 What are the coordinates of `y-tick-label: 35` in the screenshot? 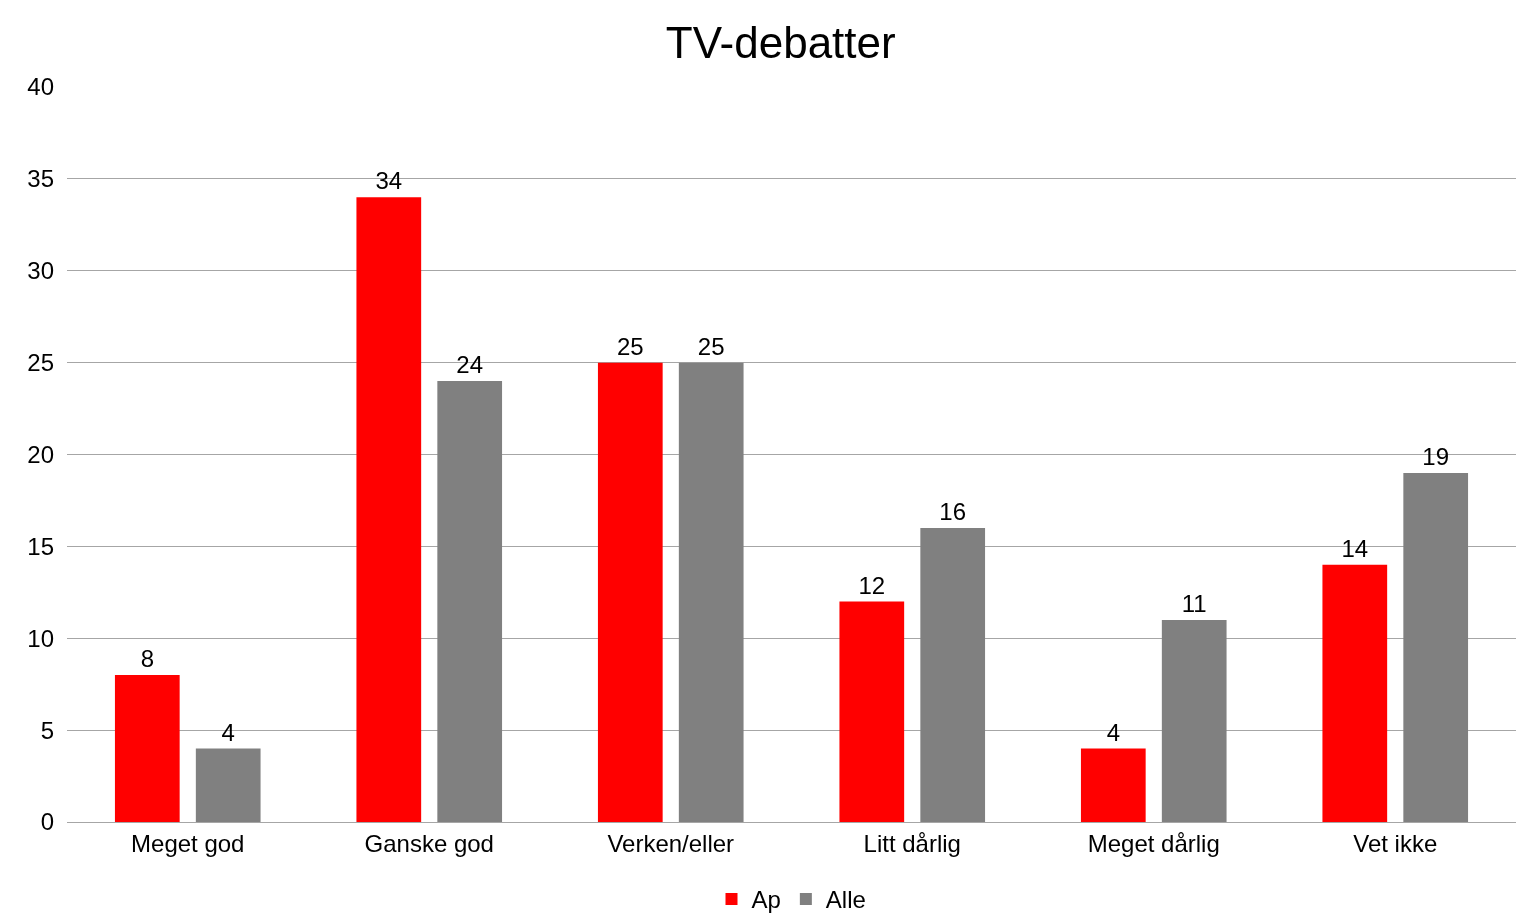 It's located at (40, 179).